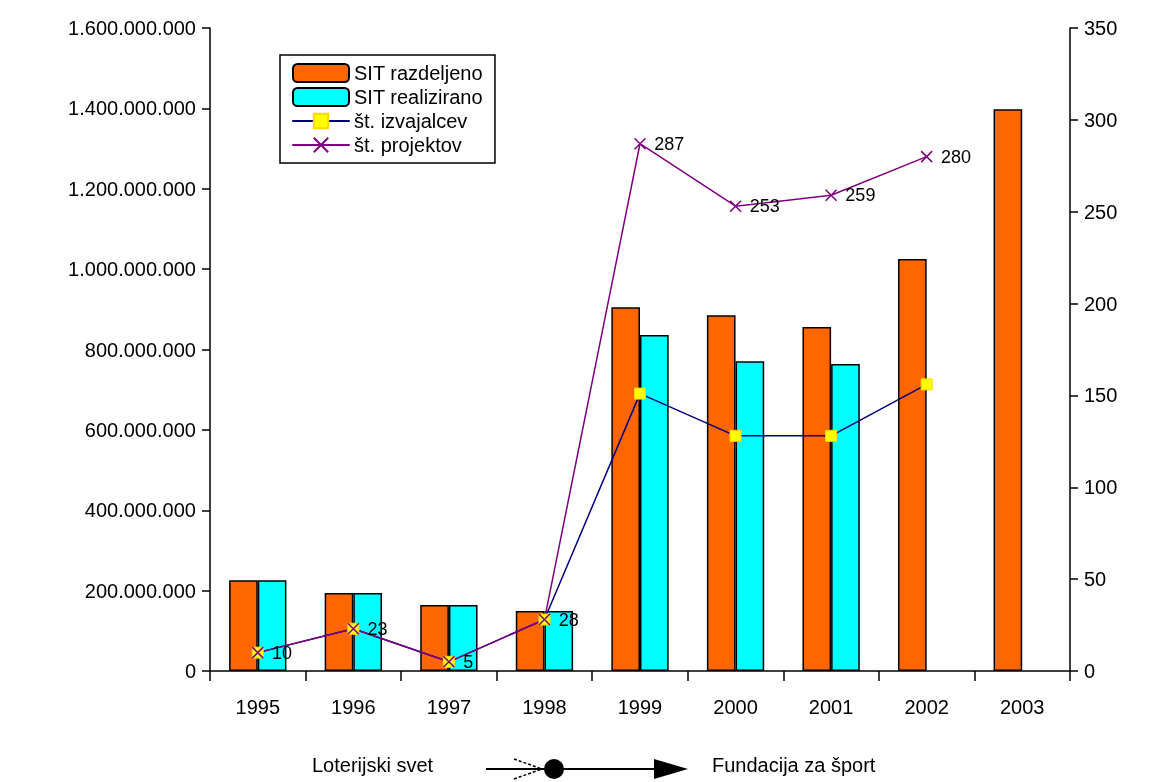 This screenshot has width=1151, height=782. What do you see at coordinates (831, 707) in the screenshot?
I see `x-tick-label: 2001` at bounding box center [831, 707].